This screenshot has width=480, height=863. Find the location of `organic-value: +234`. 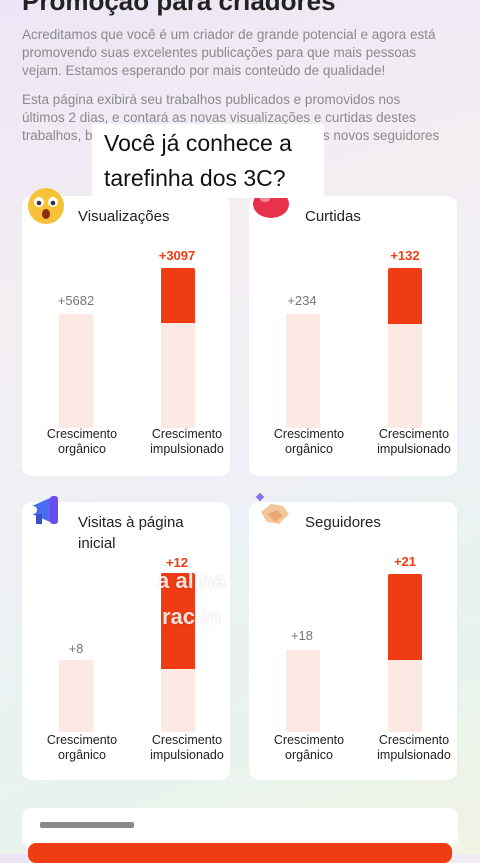

organic-value: +234 is located at coordinates (302, 300).